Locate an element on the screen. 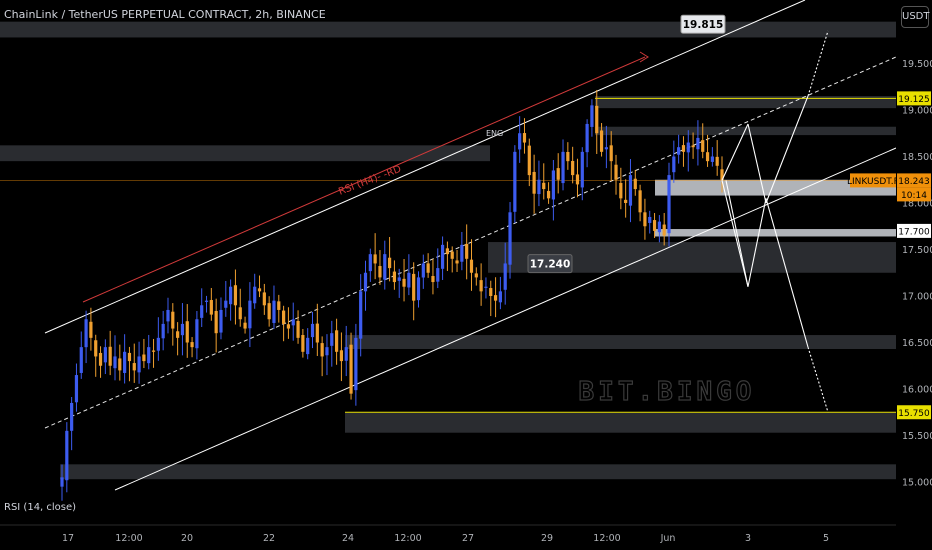 The width and height of the screenshot is (932, 550). time-axis: 17 12:00 20 22 24 12:00 27 29 12:00 Jun 3 5 is located at coordinates (448, 534).